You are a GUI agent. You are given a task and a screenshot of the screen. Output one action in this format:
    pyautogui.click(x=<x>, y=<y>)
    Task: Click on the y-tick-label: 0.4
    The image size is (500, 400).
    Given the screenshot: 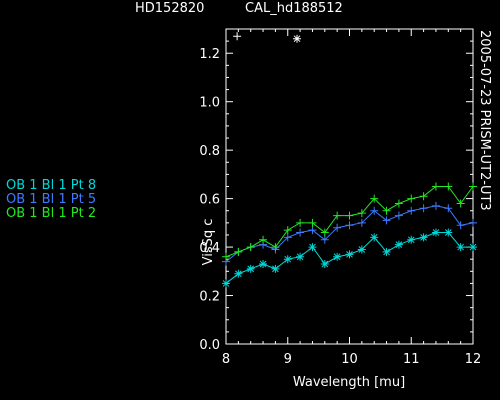 What is the action you would take?
    pyautogui.click(x=209, y=248)
    